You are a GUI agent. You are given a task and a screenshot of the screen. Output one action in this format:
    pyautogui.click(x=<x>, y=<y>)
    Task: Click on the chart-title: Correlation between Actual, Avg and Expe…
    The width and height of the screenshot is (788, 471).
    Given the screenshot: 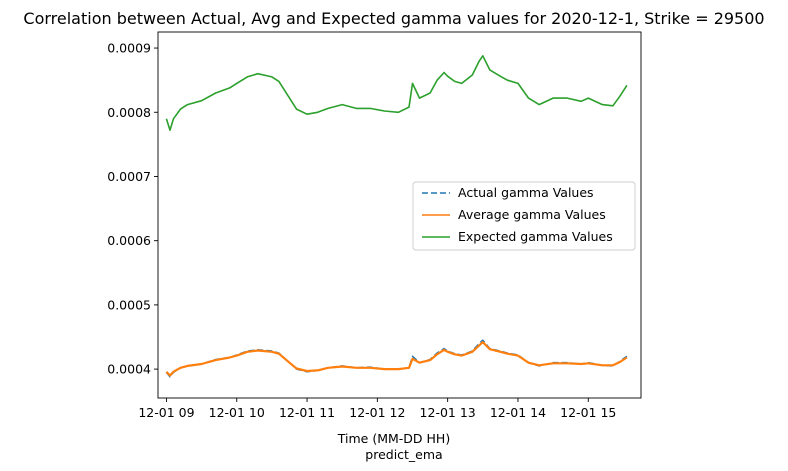 What is the action you would take?
    pyautogui.click(x=393, y=18)
    